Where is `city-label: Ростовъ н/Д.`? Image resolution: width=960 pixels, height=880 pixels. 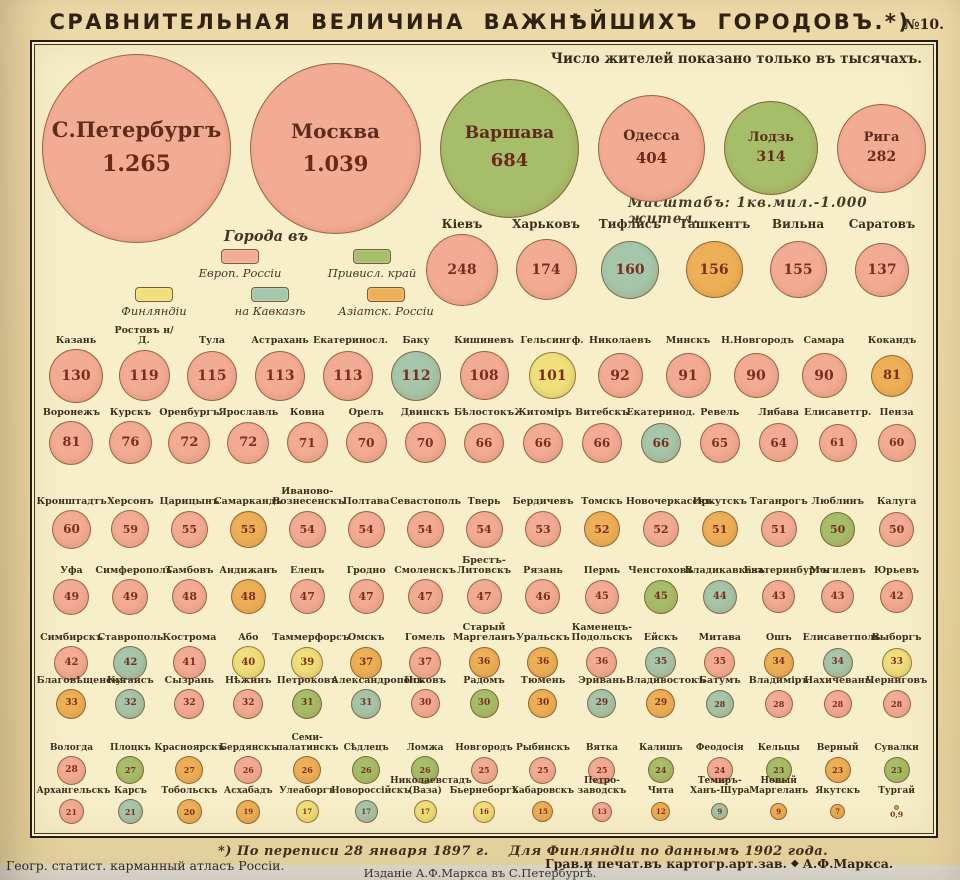 city-label: Ростовъ н/Д. is located at coordinates (144, 336).